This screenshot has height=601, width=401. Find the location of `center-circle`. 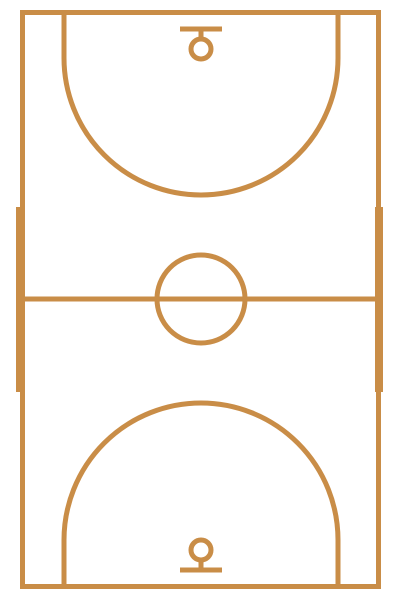

center-circle is located at coordinates (201, 299).